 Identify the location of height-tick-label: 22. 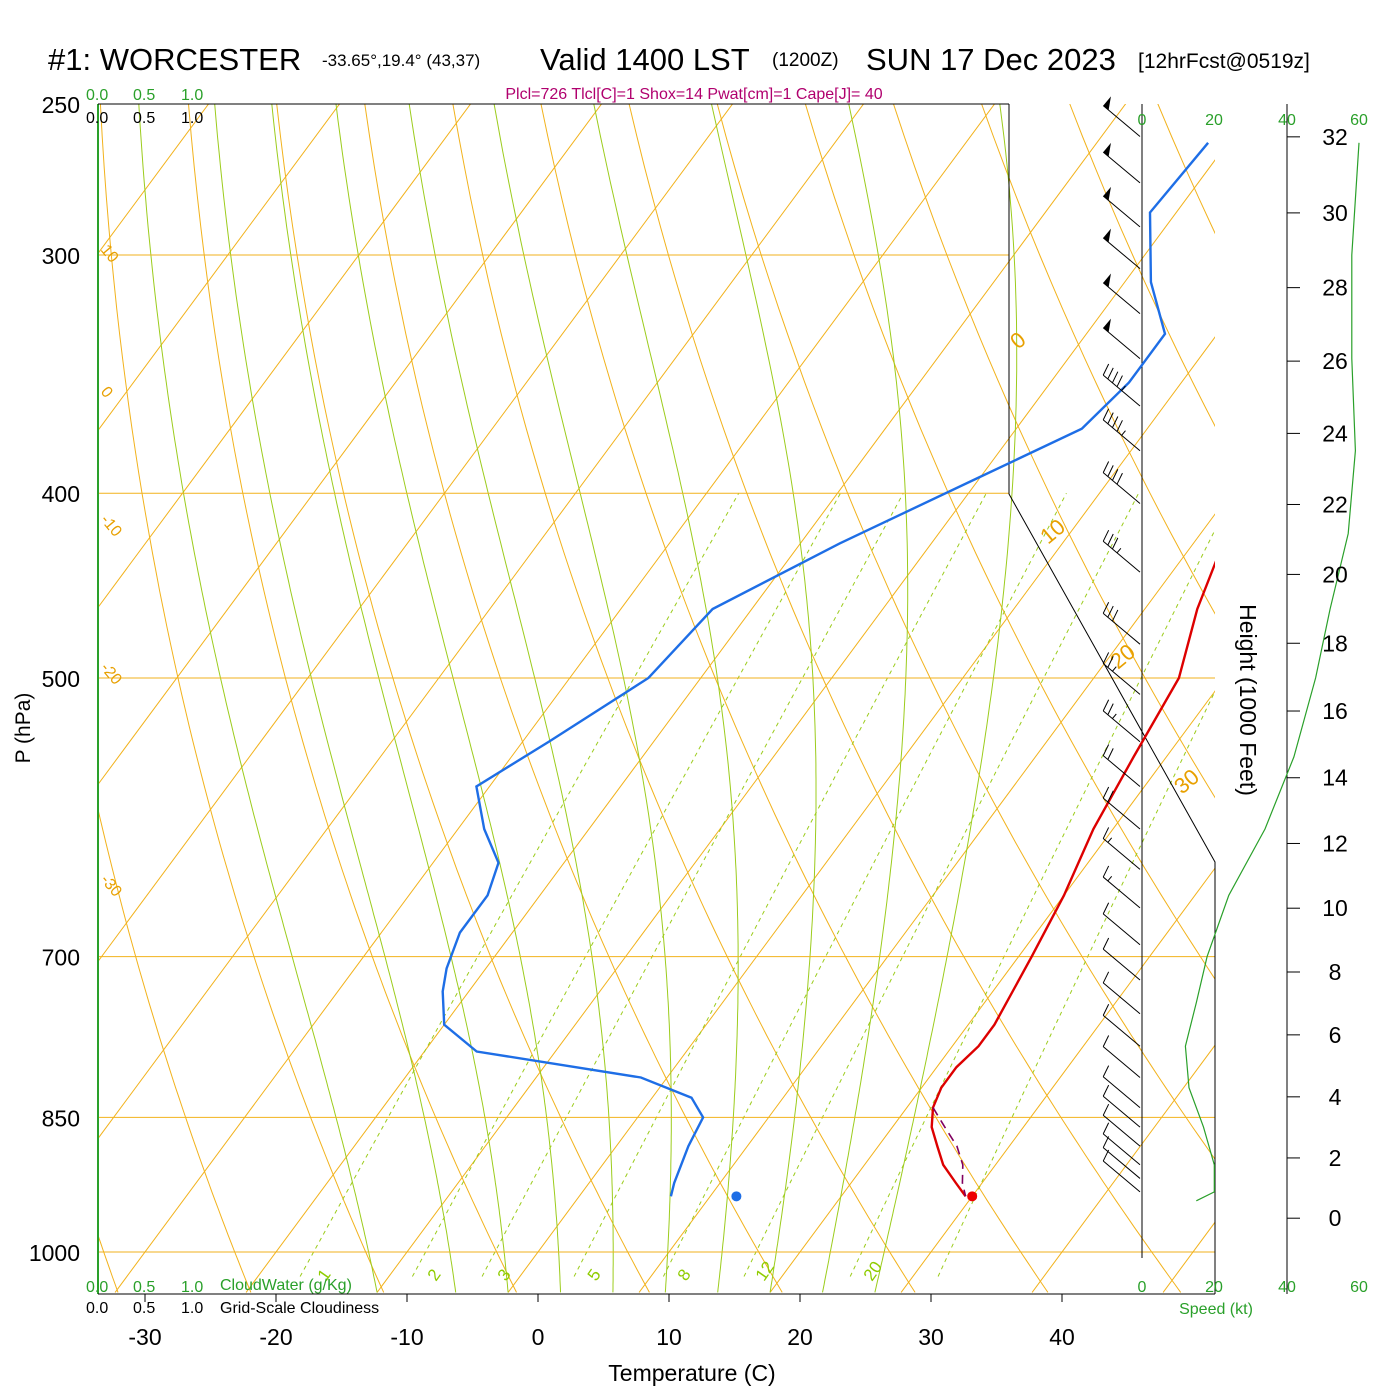
(1335, 504).